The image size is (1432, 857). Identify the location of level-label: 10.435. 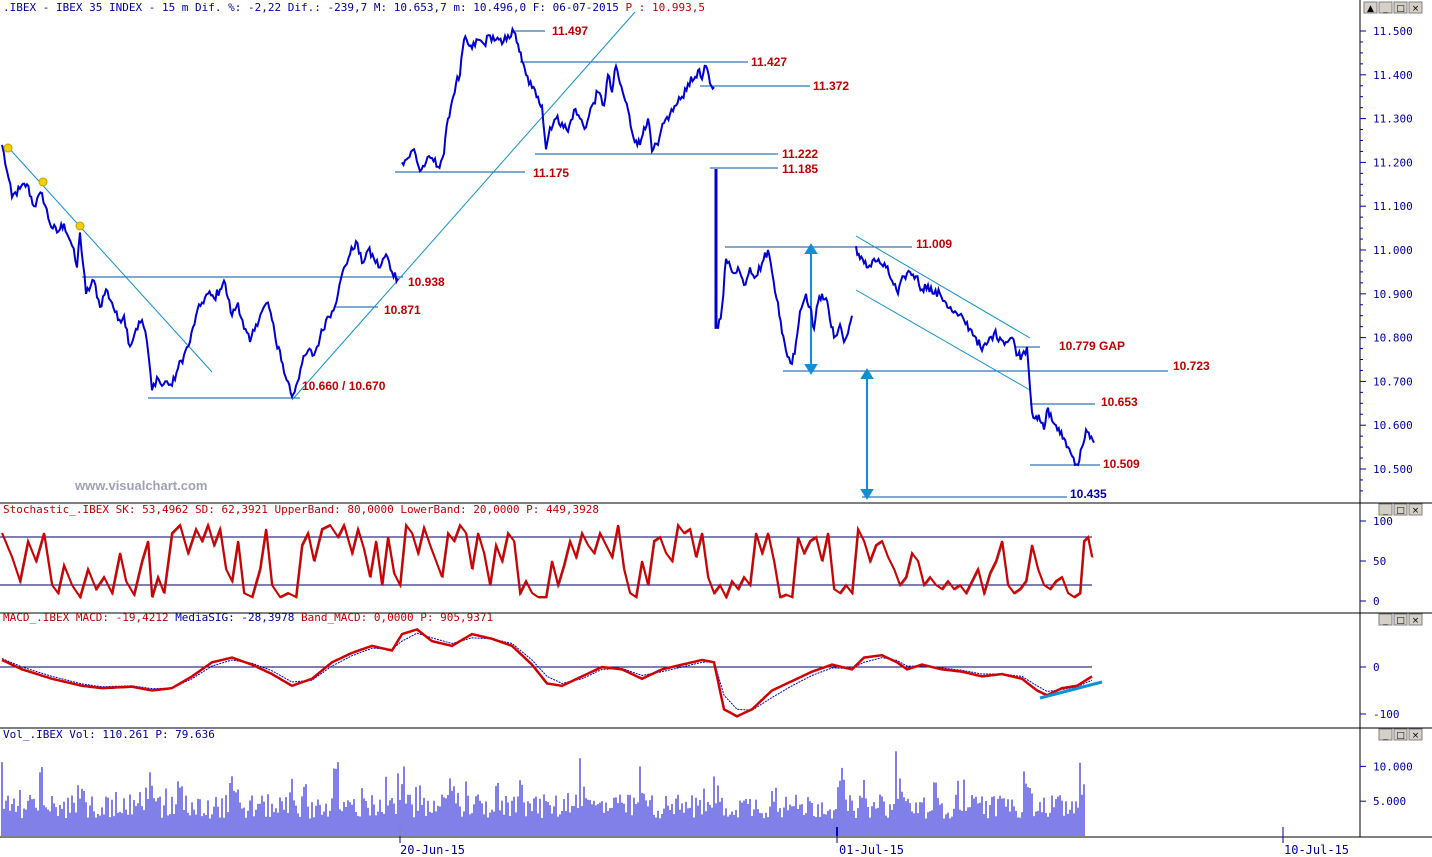
(1088, 494).